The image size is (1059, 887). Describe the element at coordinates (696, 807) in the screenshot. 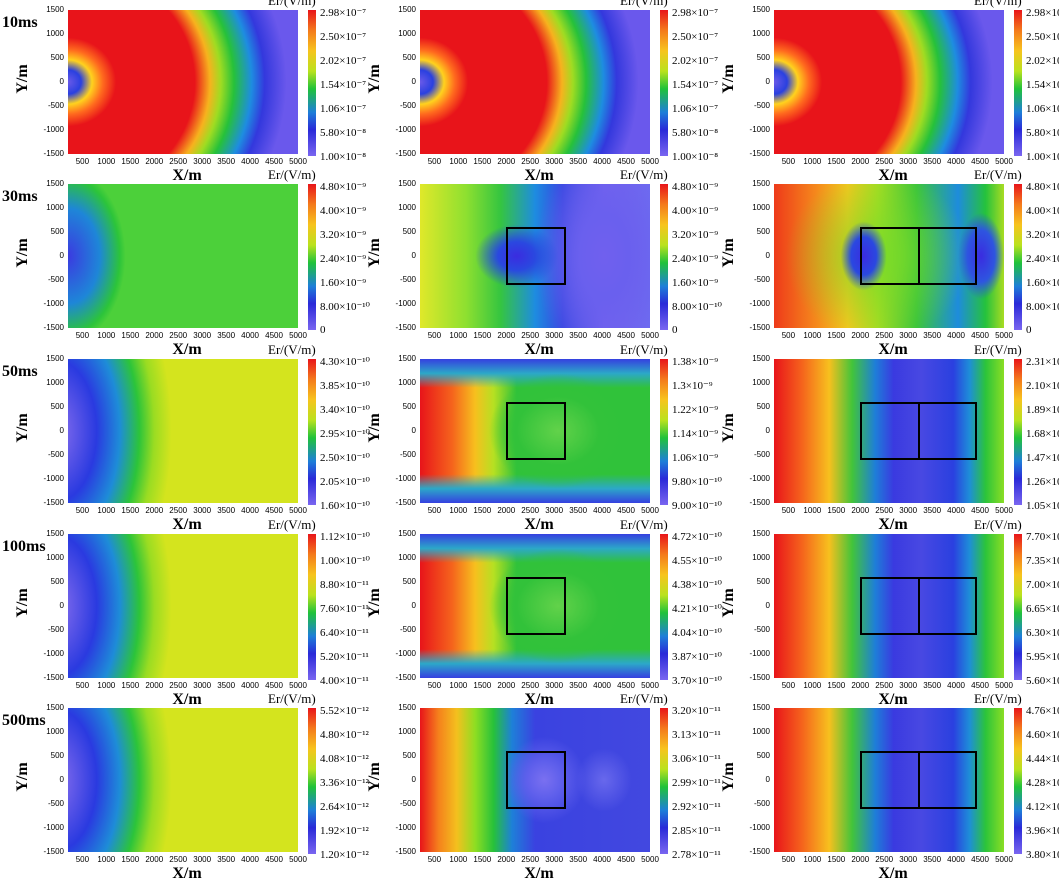

I see `colorbar-tick-label: 2.92×10⁻¹¹` at that location.